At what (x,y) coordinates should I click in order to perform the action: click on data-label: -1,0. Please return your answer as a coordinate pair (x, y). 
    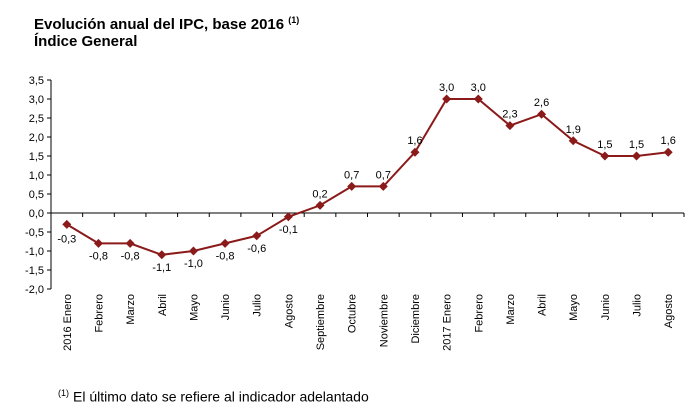
    Looking at the image, I should click on (193, 264).